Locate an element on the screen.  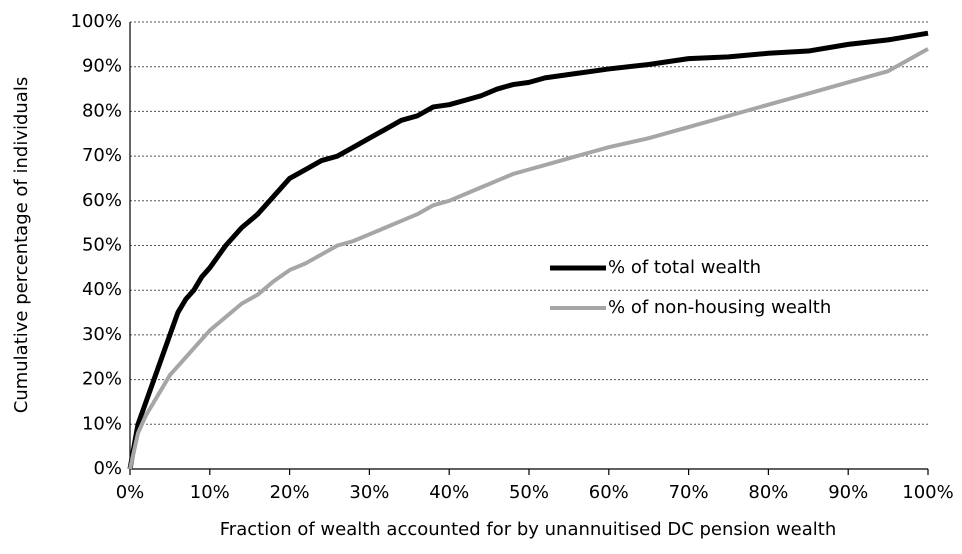
y-tick-label: 100% is located at coordinates (96, 21).